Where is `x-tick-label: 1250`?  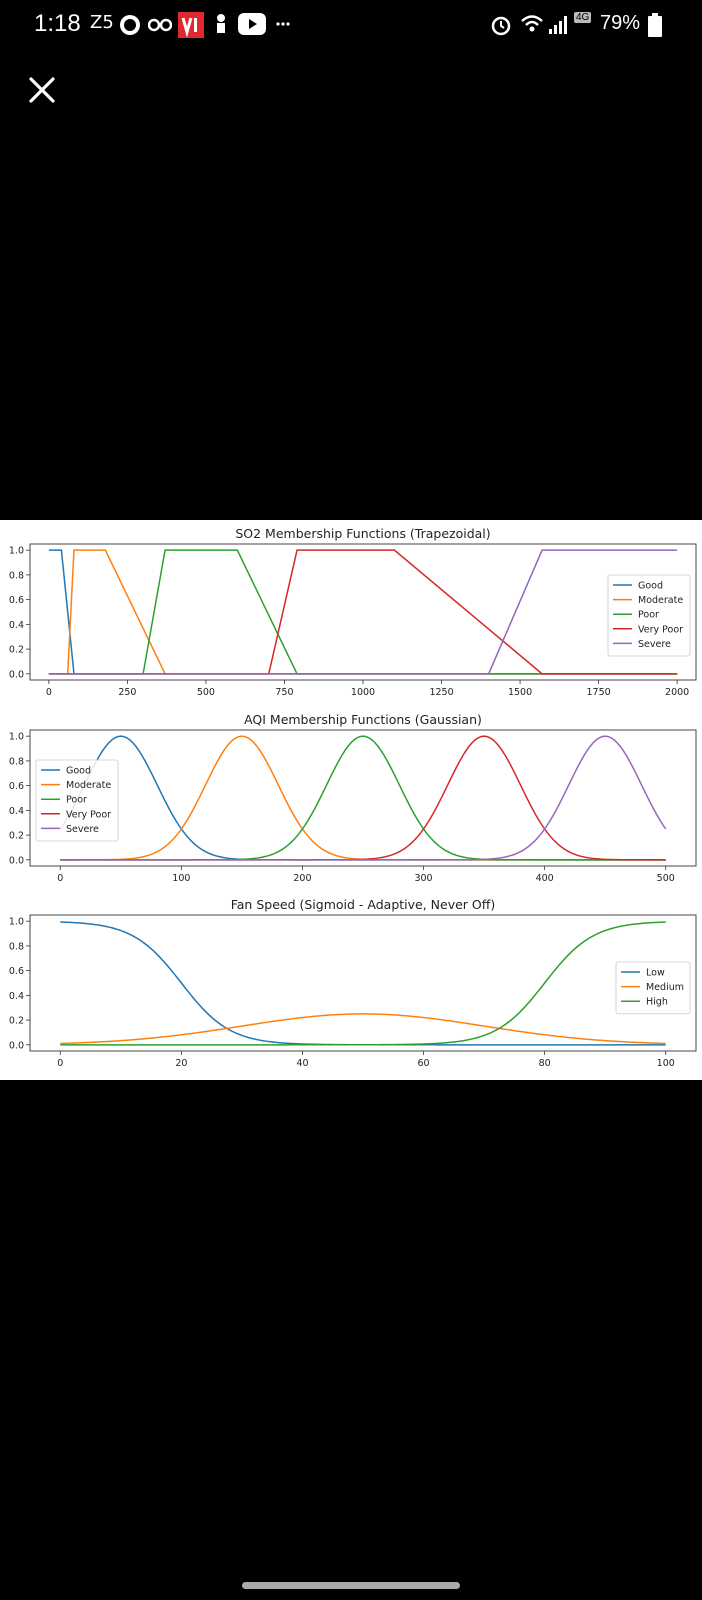 x-tick-label: 1250 is located at coordinates (441, 692).